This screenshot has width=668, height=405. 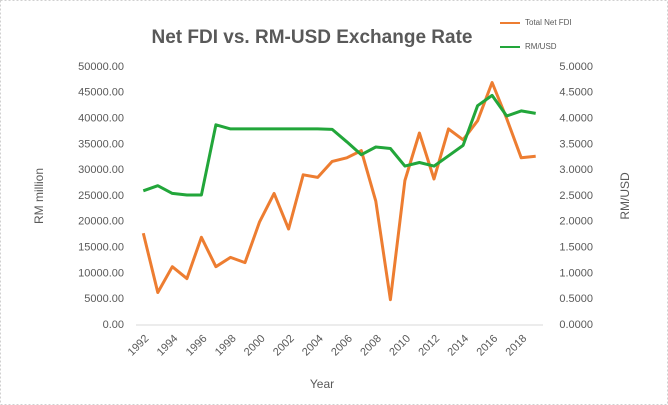 What do you see at coordinates (541, 46) in the screenshot?
I see `legend-label: RM/USD` at bounding box center [541, 46].